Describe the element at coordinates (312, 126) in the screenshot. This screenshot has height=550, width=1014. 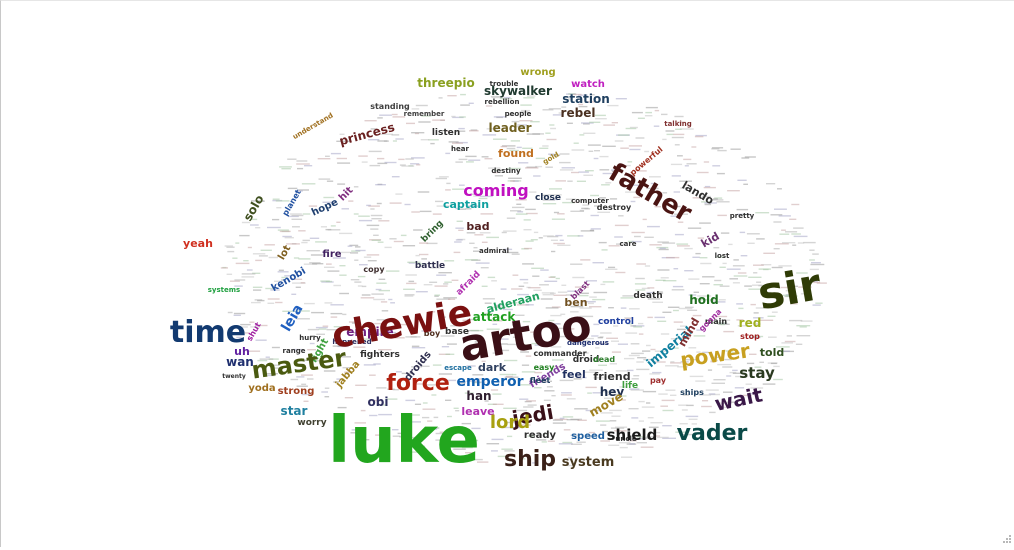
I see `word-understand: understand` at that location.